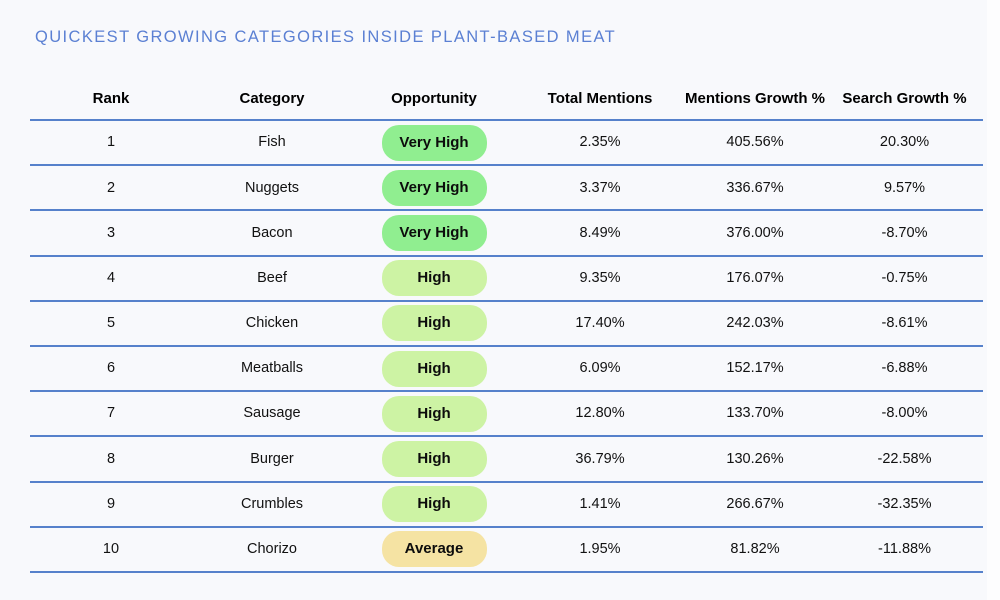 The image size is (1000, 600). I want to click on search-growth-cell: -8.00%, so click(904, 413).